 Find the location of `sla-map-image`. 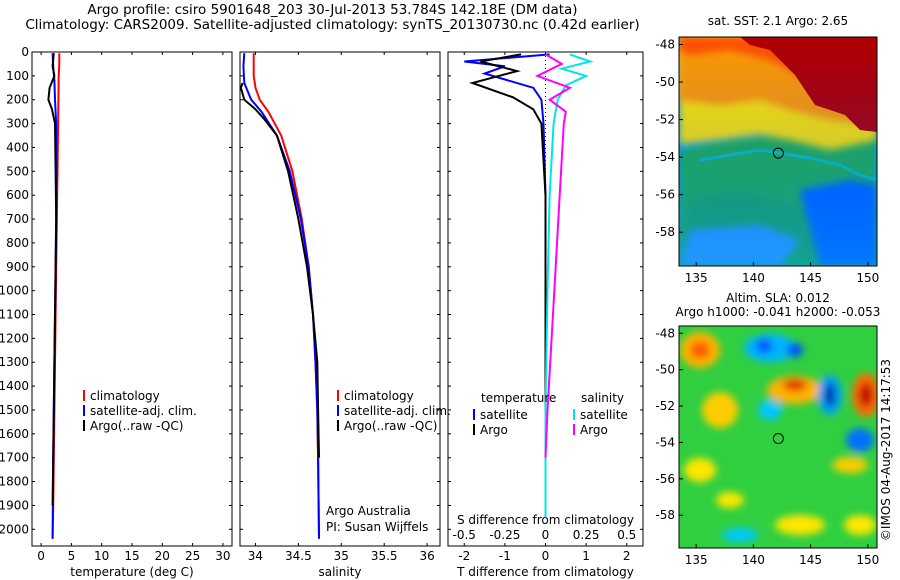

sla-map-image is located at coordinates (778, 437).